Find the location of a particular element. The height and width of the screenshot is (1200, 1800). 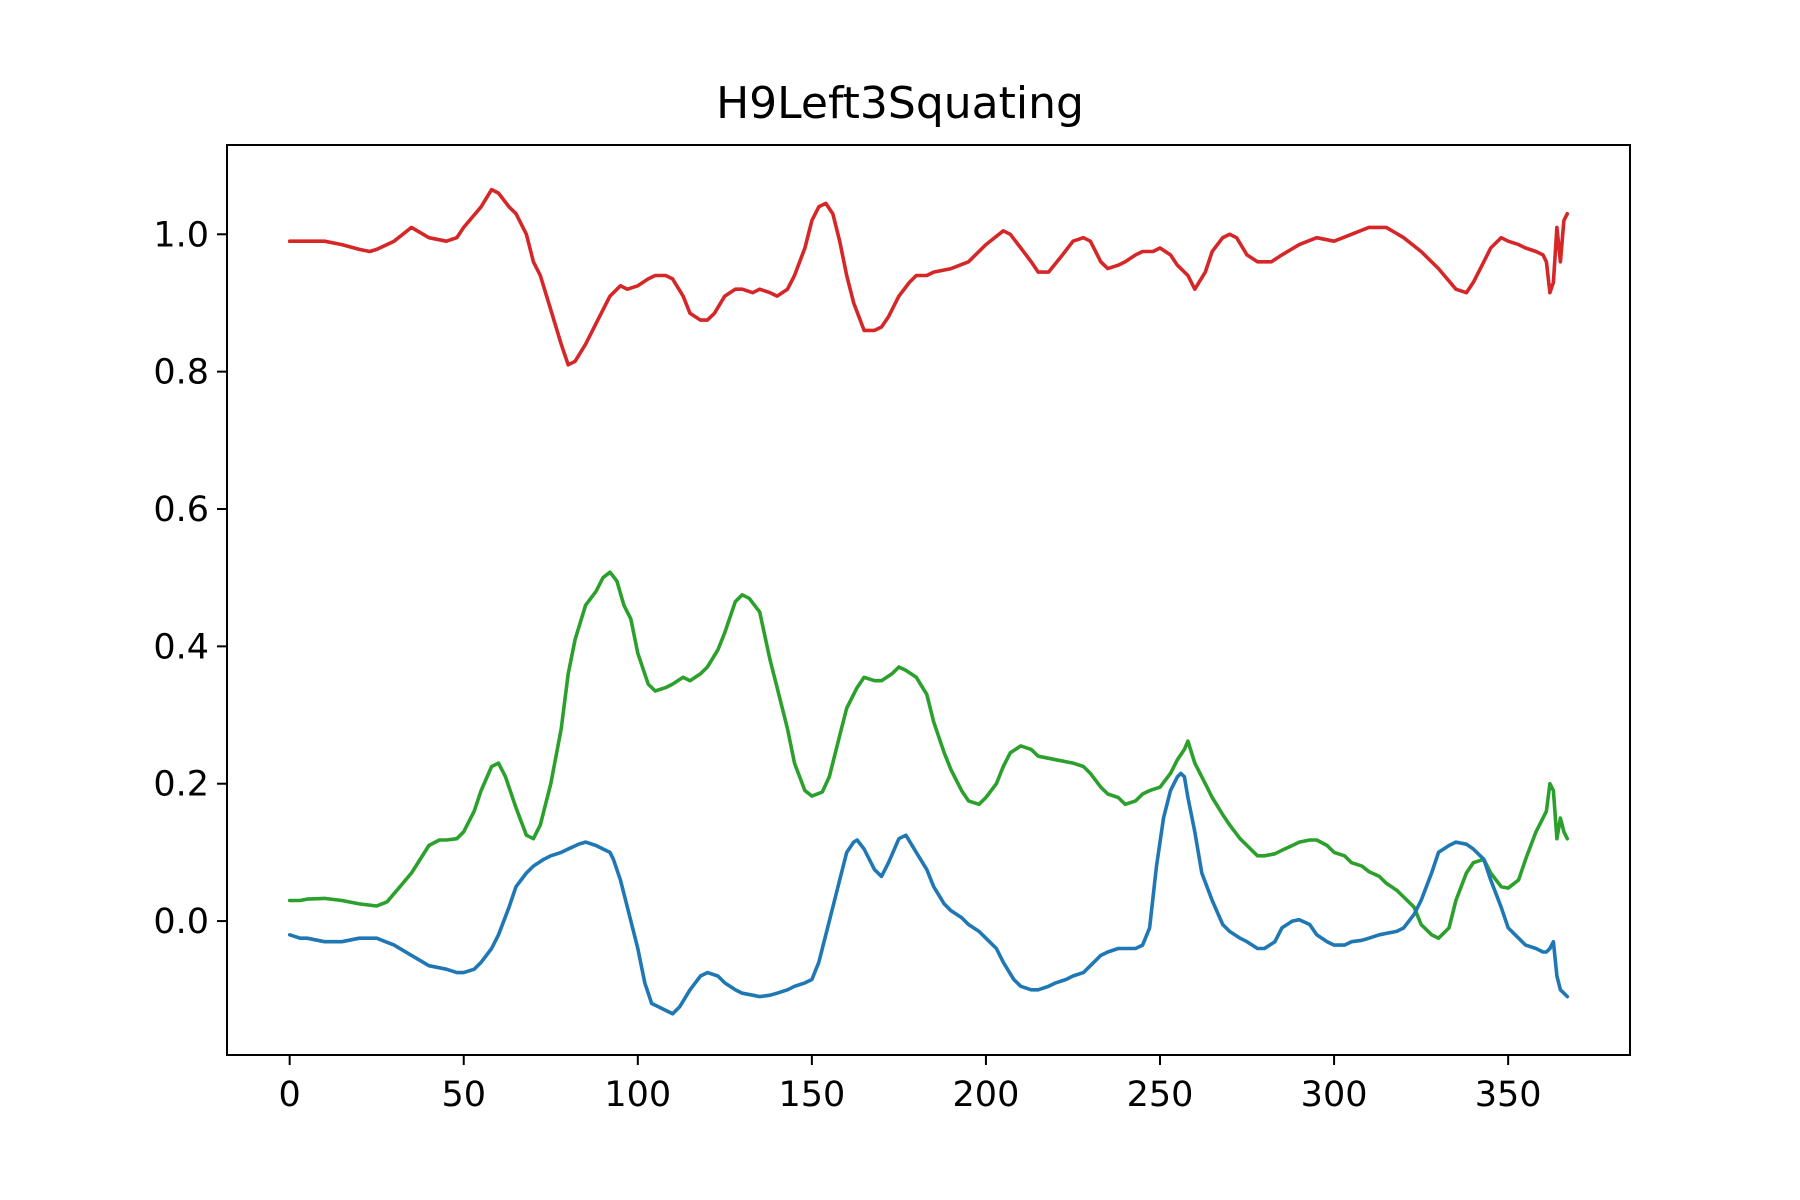

y-tick-label: 0.2 is located at coordinates (181, 785).